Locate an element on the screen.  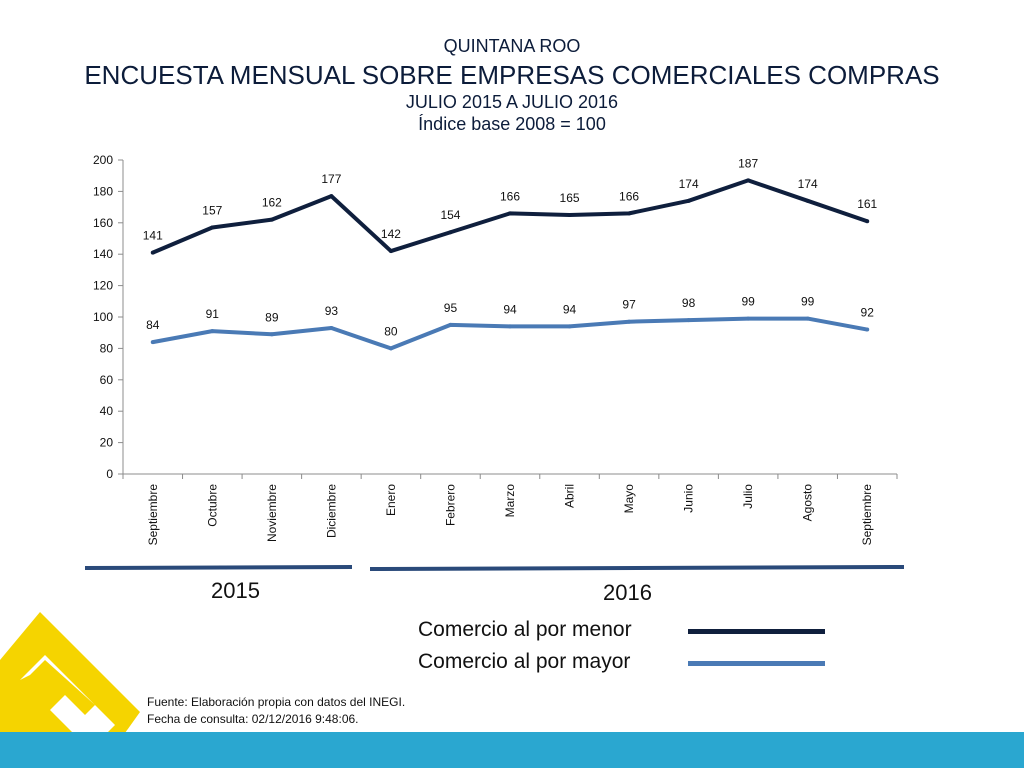
year-label-2015: 2015 is located at coordinates (235, 590).